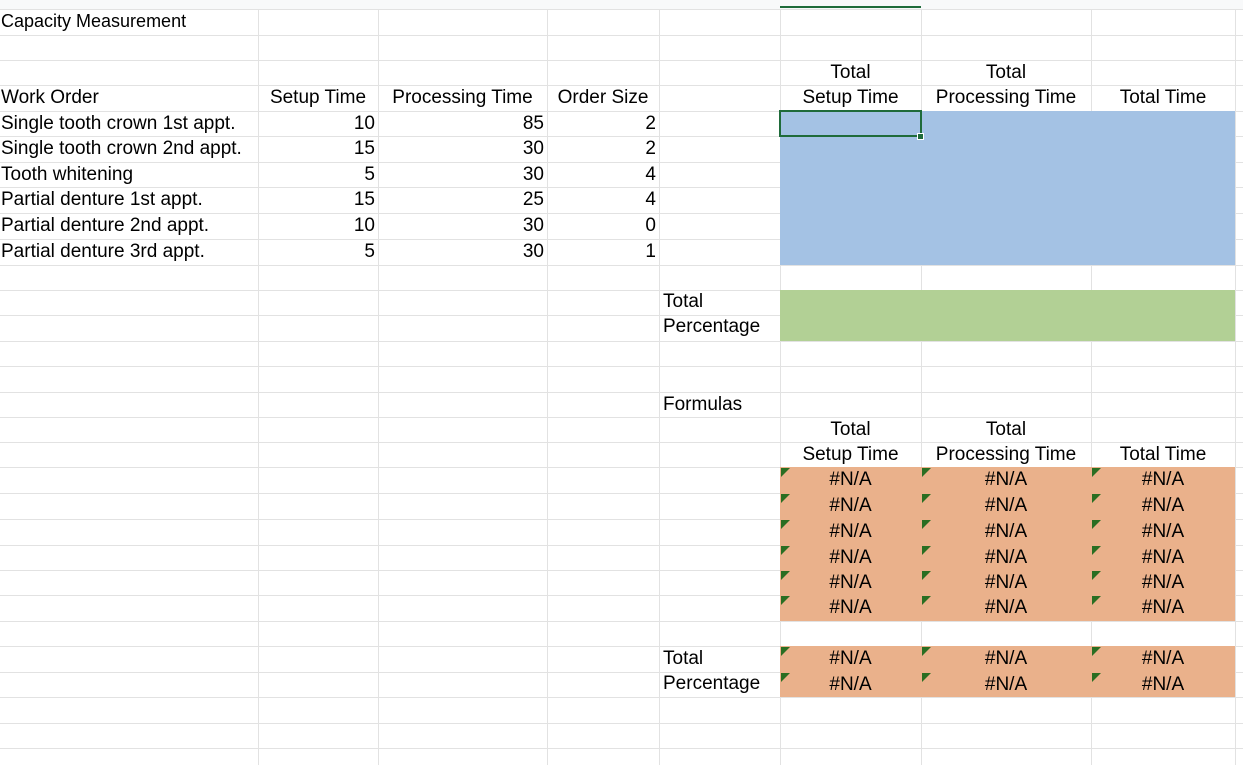 Image resolution: width=1243 pixels, height=765 pixels. I want to click on formulas-header-total-time: Total Time, so click(1163, 454).